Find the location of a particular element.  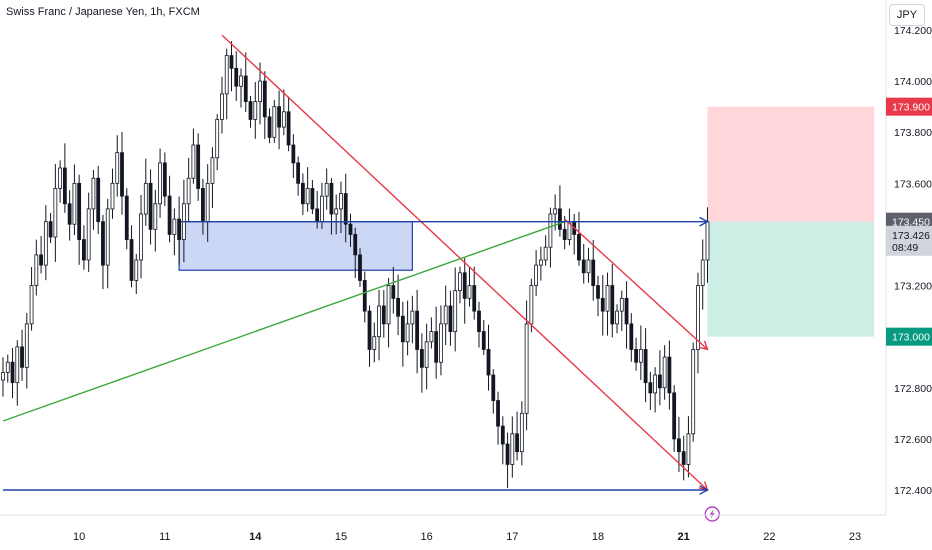

x-tick-label: 11 is located at coordinates (164, 537).